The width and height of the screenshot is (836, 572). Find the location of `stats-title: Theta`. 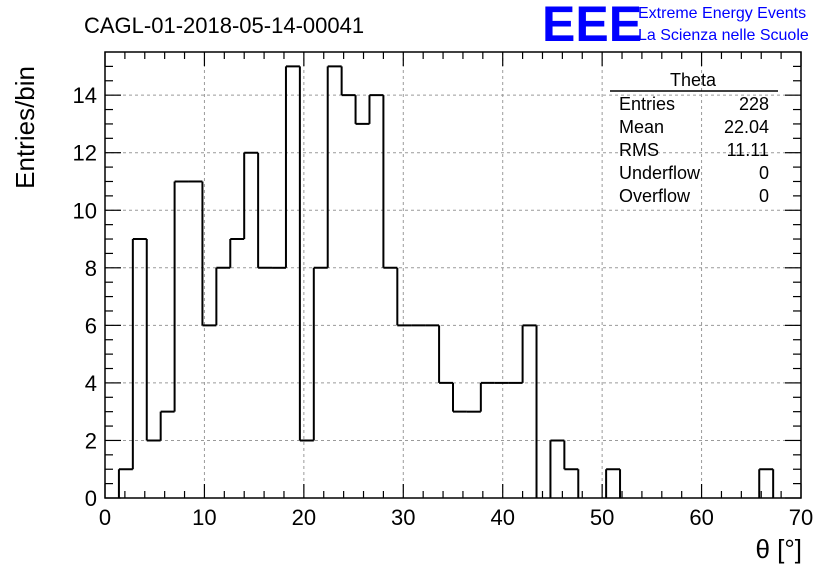

stats-title: Theta is located at coordinates (693, 80).